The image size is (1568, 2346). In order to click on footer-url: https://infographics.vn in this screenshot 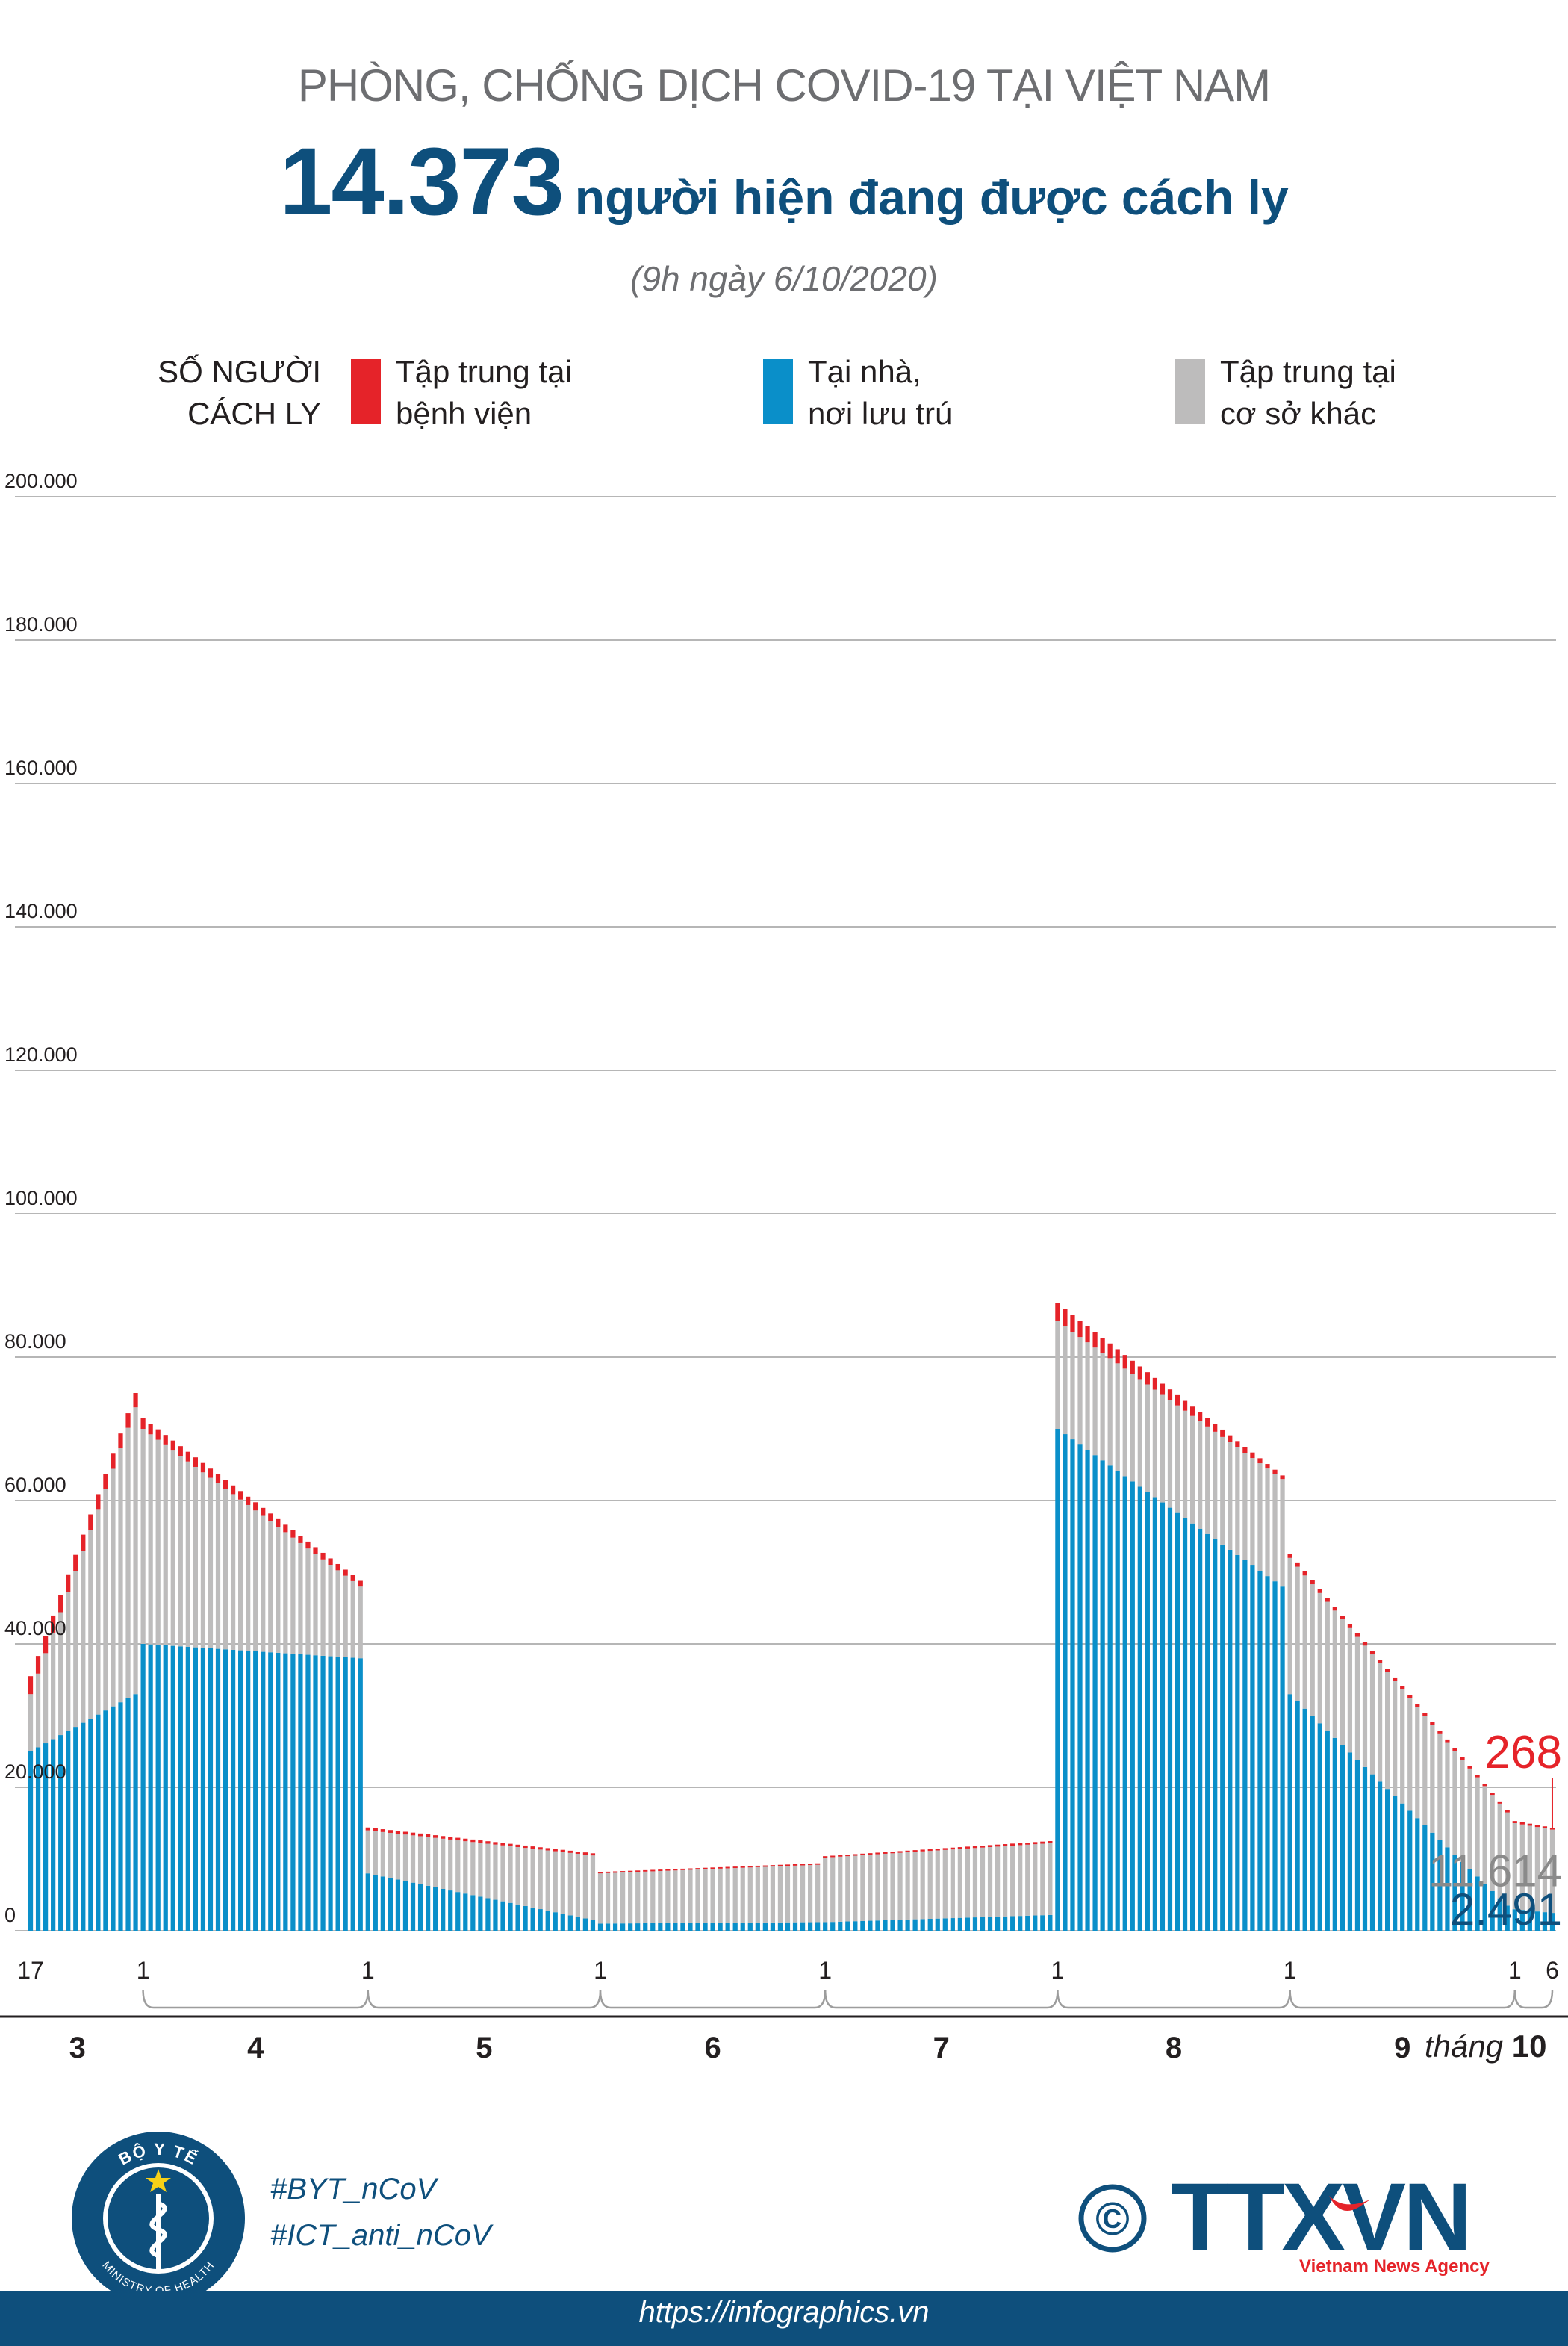, I will do `click(784, 2312)`.